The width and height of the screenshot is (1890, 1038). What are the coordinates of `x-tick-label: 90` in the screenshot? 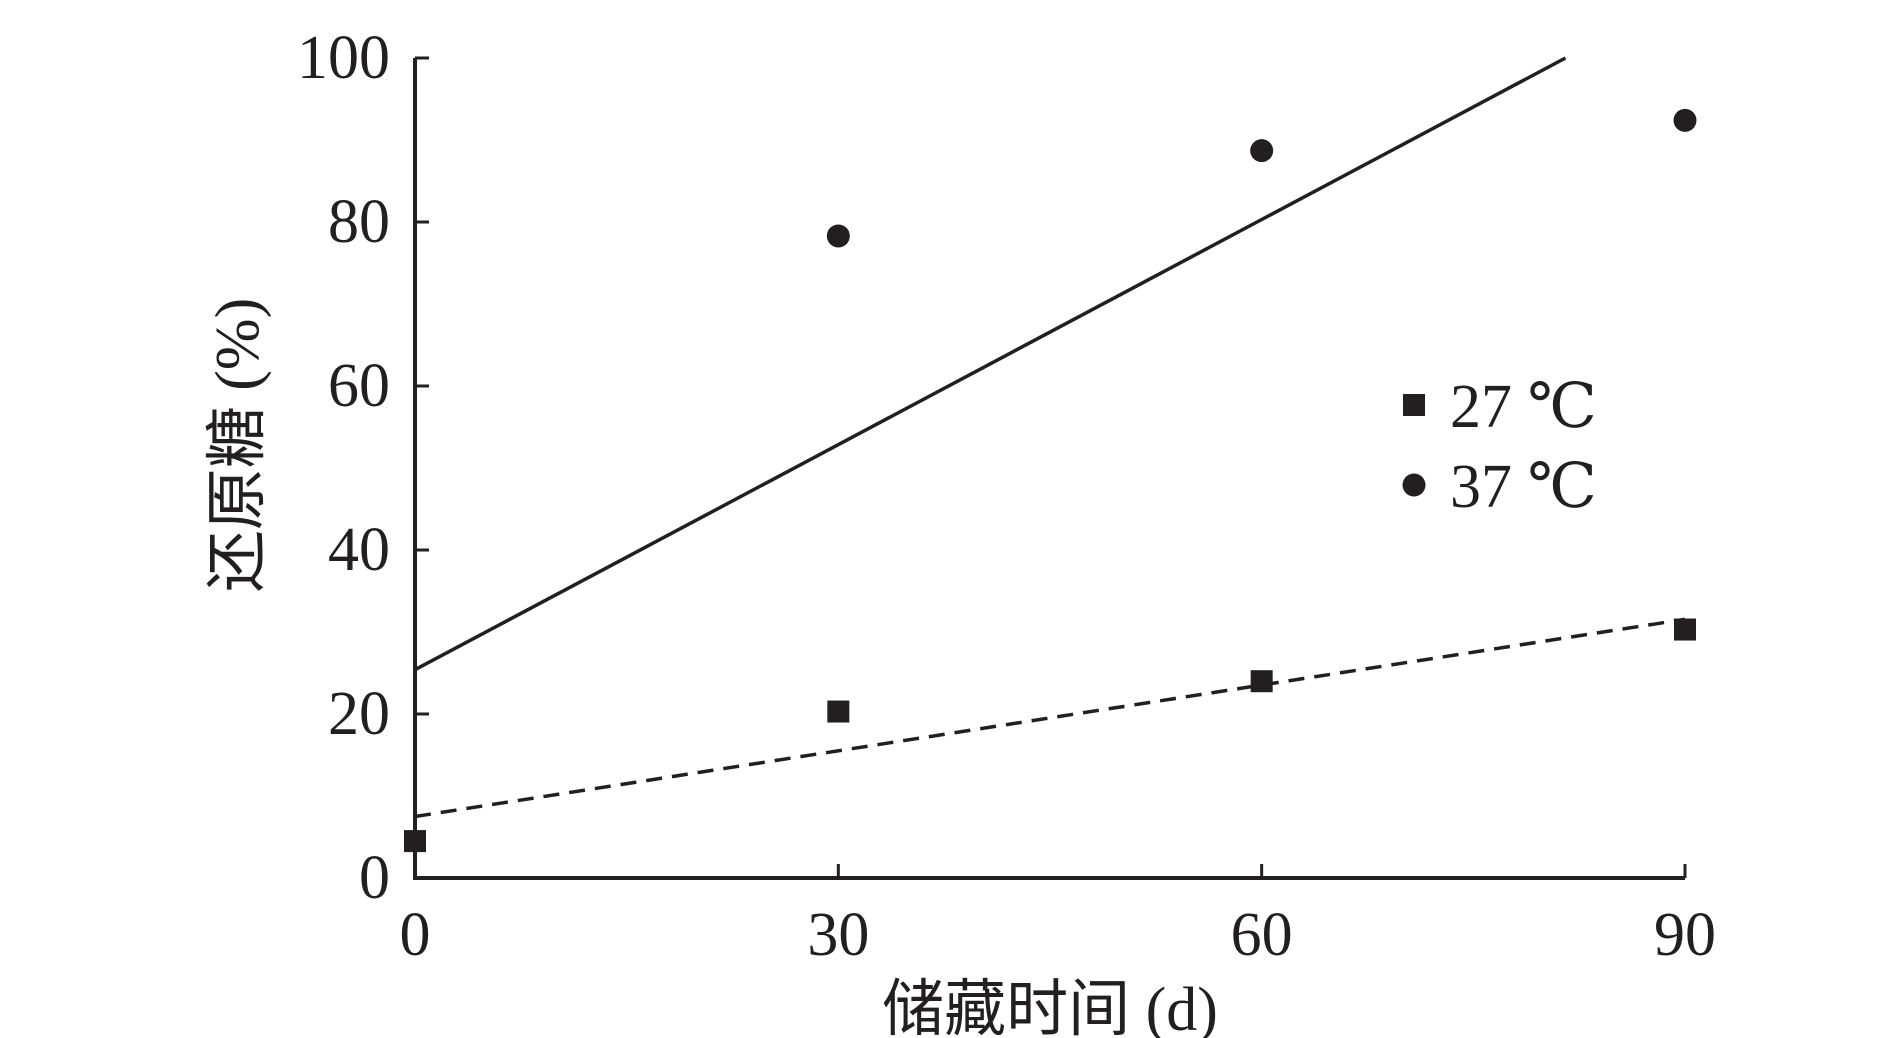 It's located at (1685, 935).